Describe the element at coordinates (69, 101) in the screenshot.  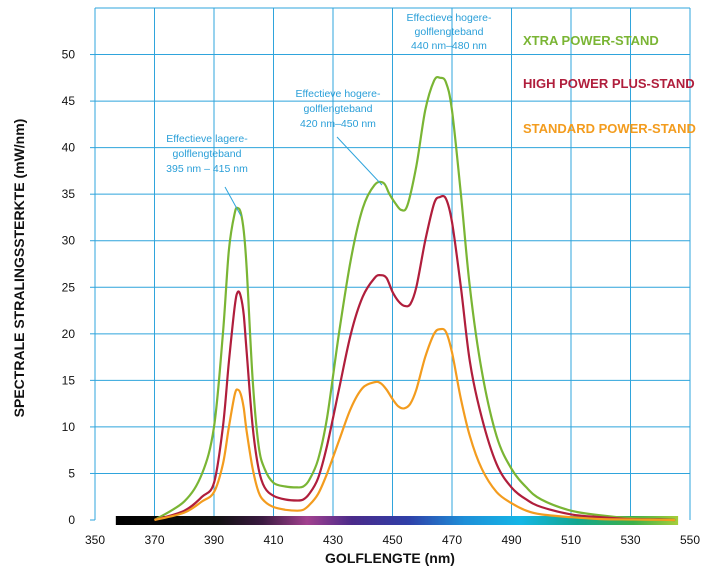
I see `y-tick-label: 45` at that location.